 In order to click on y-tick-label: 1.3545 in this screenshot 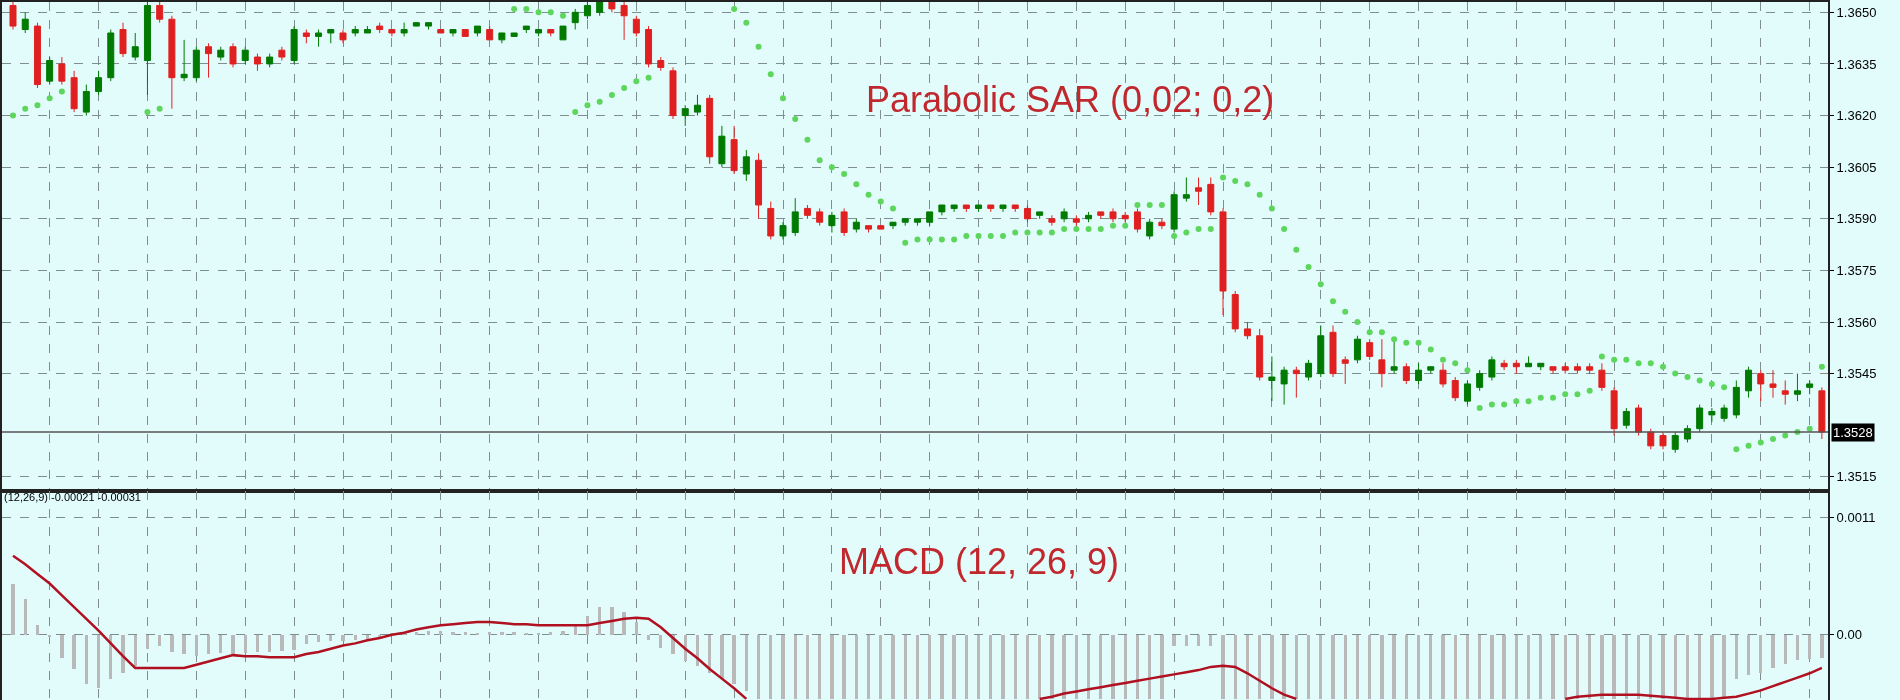, I will do `click(1856, 374)`.